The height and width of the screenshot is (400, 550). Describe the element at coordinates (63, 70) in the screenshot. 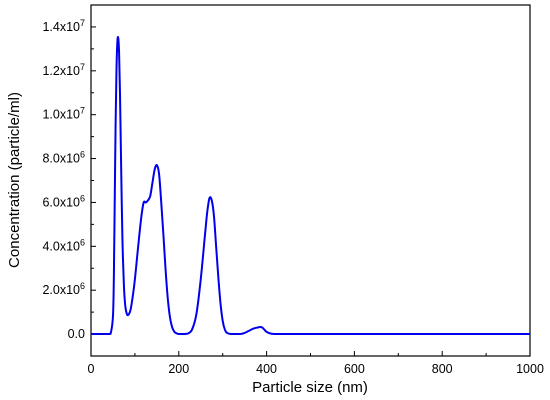

I see `y-tick-label: 1.2x10⁷` at that location.